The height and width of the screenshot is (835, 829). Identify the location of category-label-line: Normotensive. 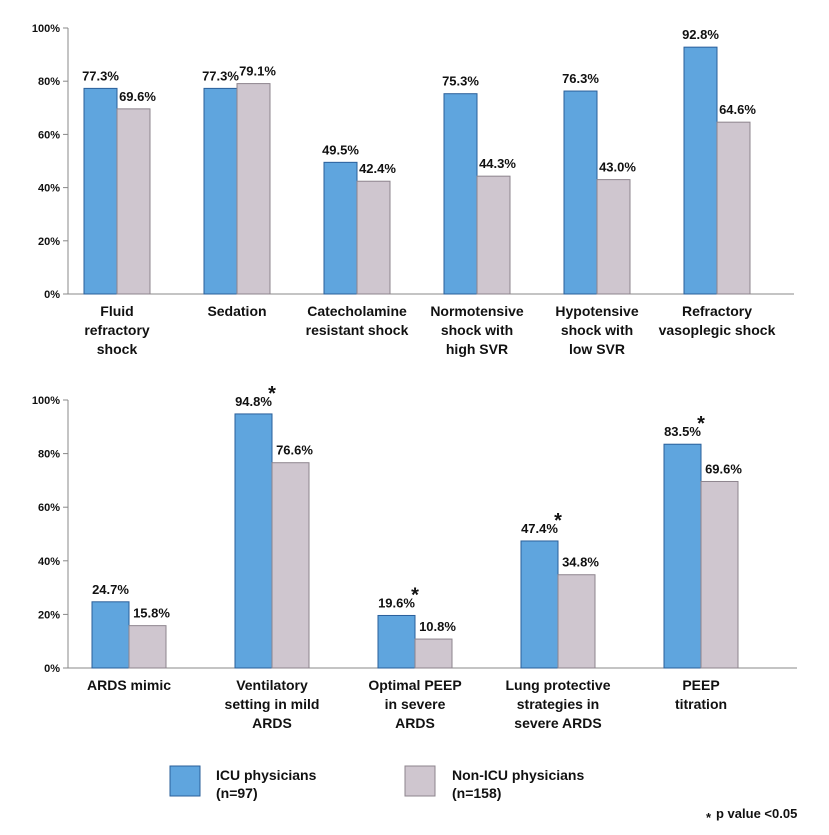
(477, 311).